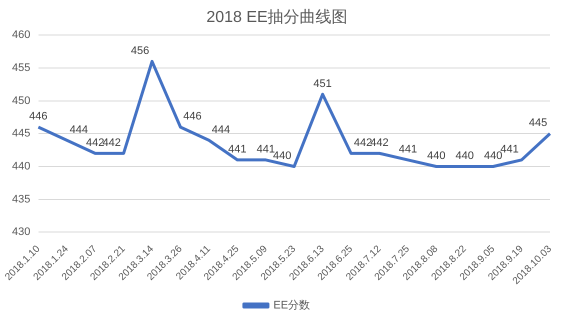 The width and height of the screenshot is (572, 325). I want to click on y-tick-label: 455, so click(21, 68).